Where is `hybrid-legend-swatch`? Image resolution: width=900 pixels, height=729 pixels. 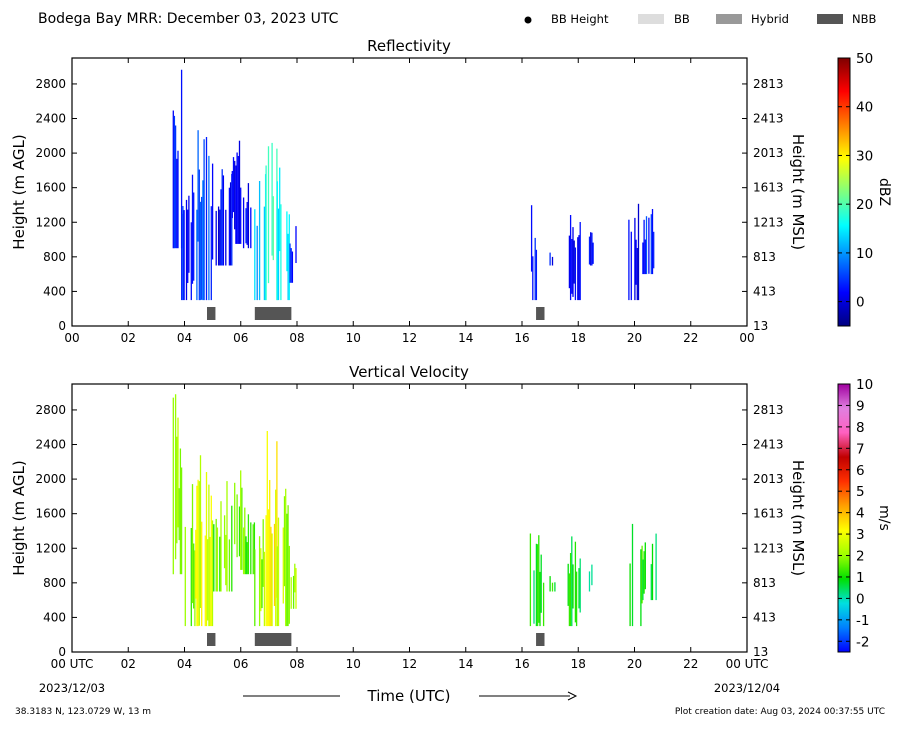 hybrid-legend-swatch is located at coordinates (729, 19).